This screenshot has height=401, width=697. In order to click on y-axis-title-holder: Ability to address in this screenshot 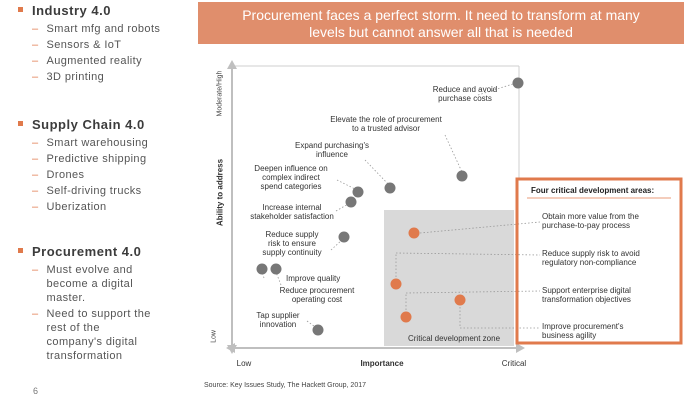, I will do `click(220, 196)`.